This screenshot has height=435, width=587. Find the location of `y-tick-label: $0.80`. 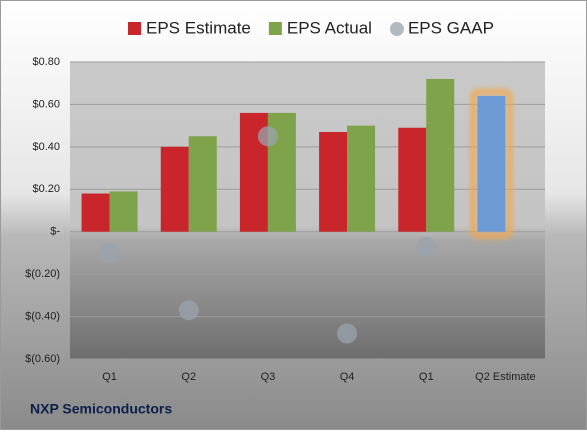

y-tick-label: $0.80 is located at coordinates (46, 62).